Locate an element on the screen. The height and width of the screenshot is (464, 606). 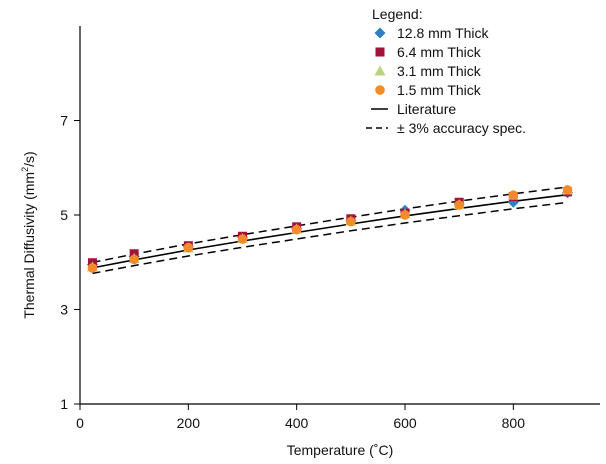
legend-label-literature: Literature is located at coordinates (426, 109).